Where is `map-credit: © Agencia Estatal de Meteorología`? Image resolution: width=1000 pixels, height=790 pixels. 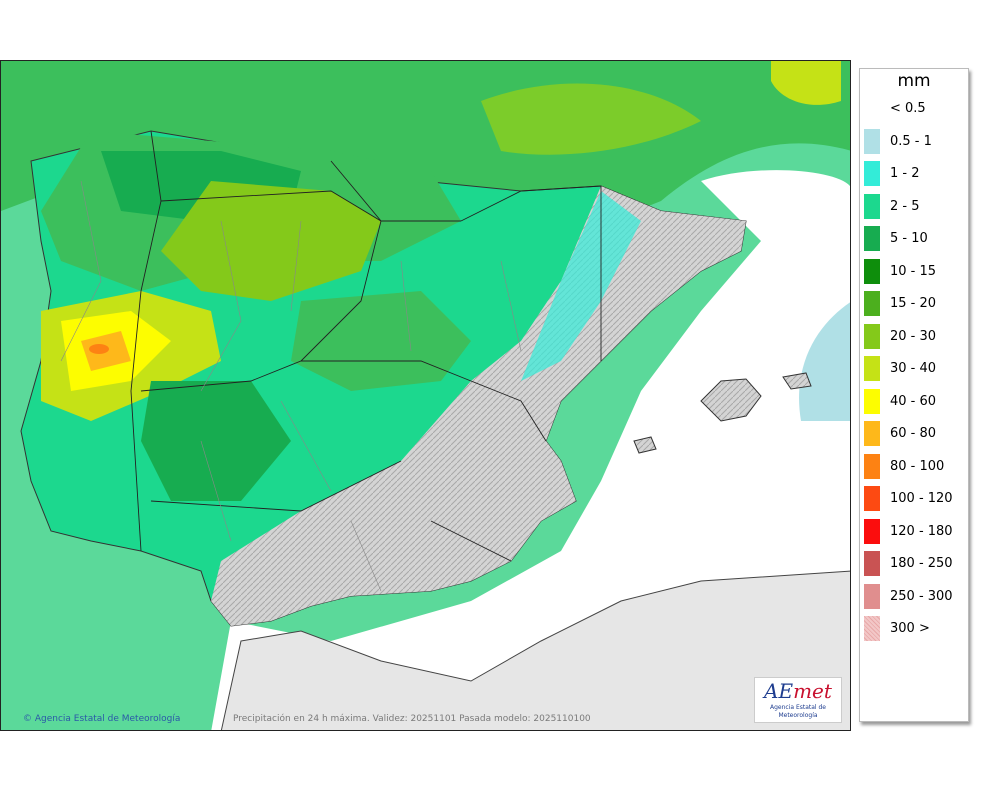
map-credit: © Agencia Estatal de Meteorología is located at coordinates (102, 719).